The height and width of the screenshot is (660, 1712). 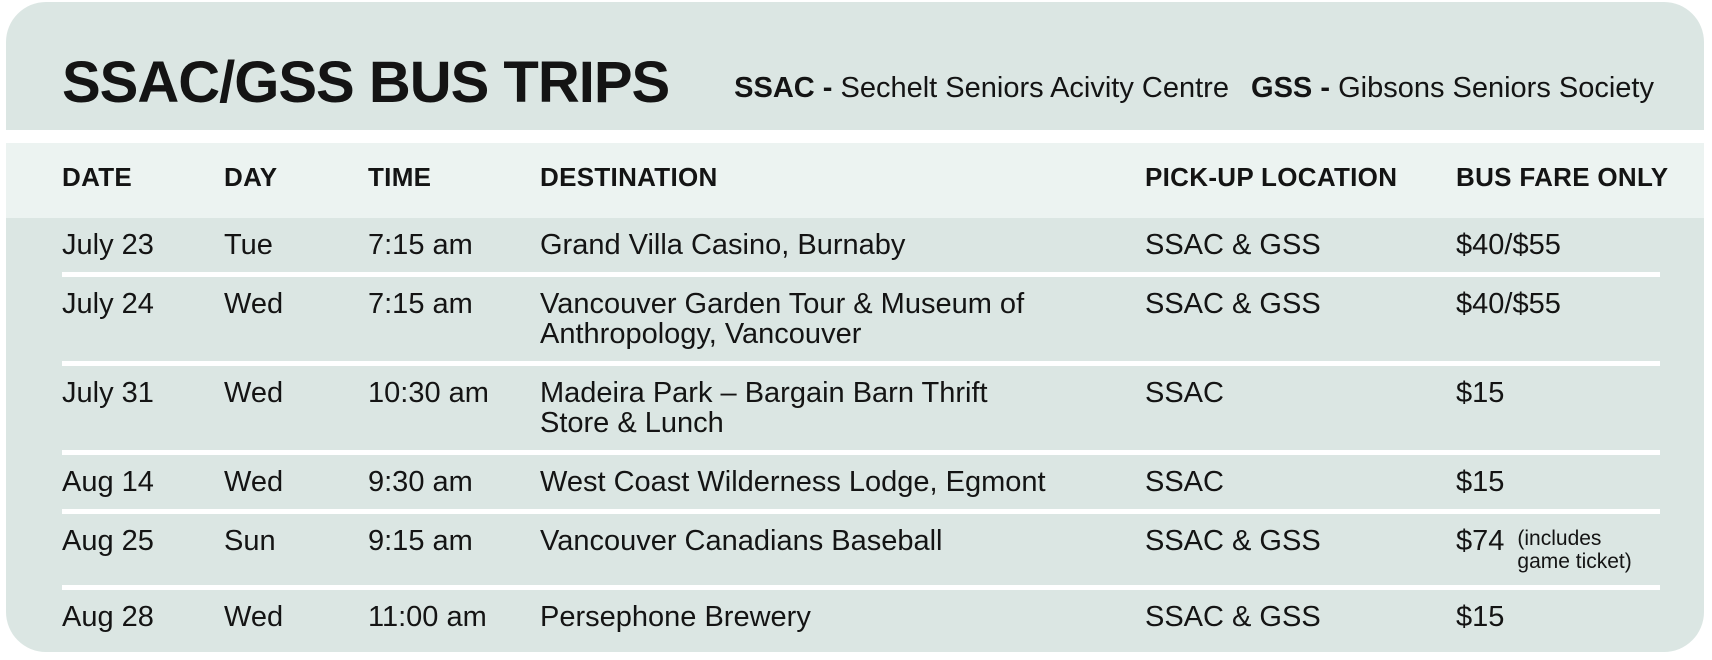 I want to click on legend-gss-text: Gibsons Seniors Society, so click(x=1496, y=88).